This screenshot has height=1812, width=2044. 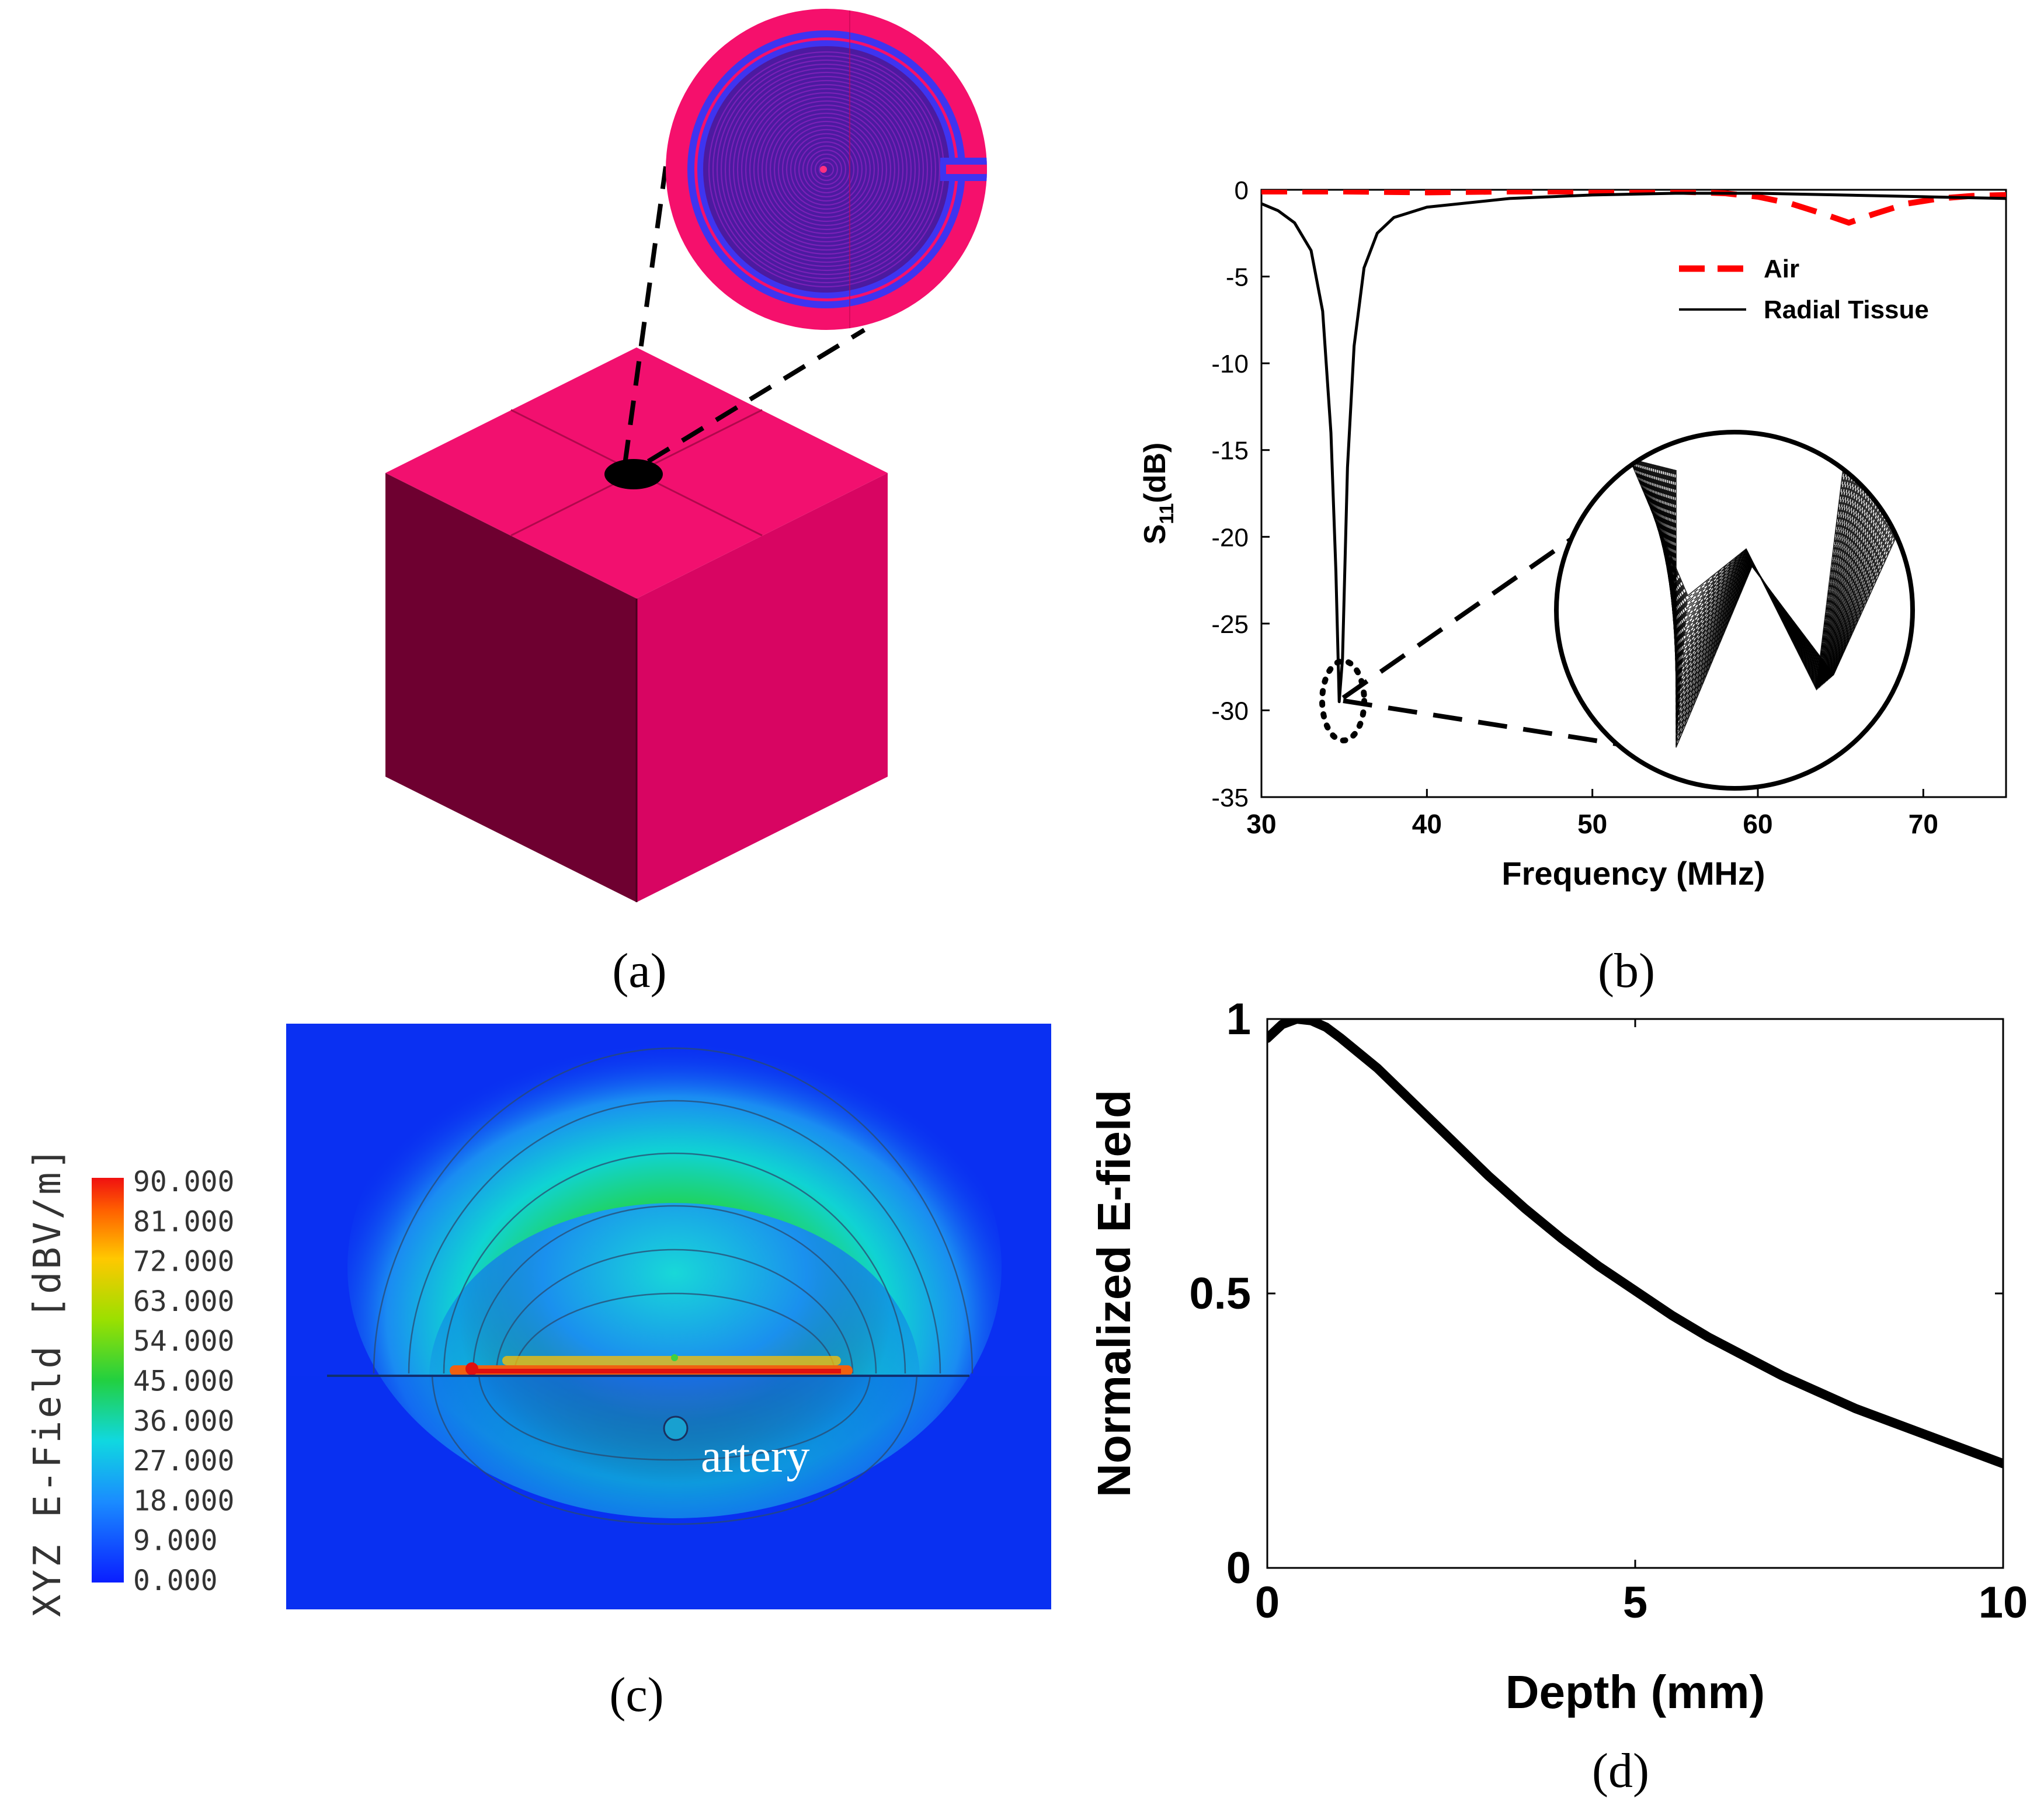 I want to click on plot-d-ylabel: Normalized E-field, so click(x=1114, y=1293).